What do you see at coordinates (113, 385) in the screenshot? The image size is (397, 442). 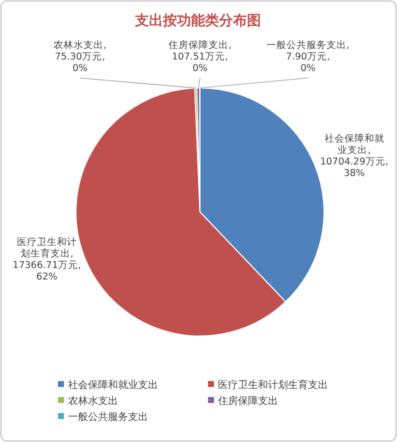 I see `legend-label: 社会保障和就业支出` at bounding box center [113, 385].